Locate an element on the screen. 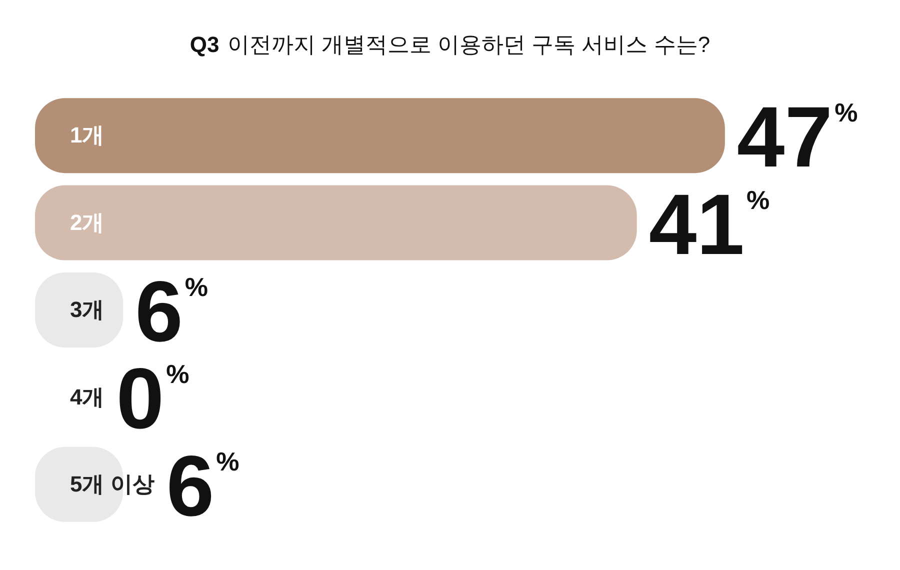 The image size is (900, 570). chart-title: Q3 이전까지 개별적으로 이용하던 구독 서비스 수는? is located at coordinates (450, 45).